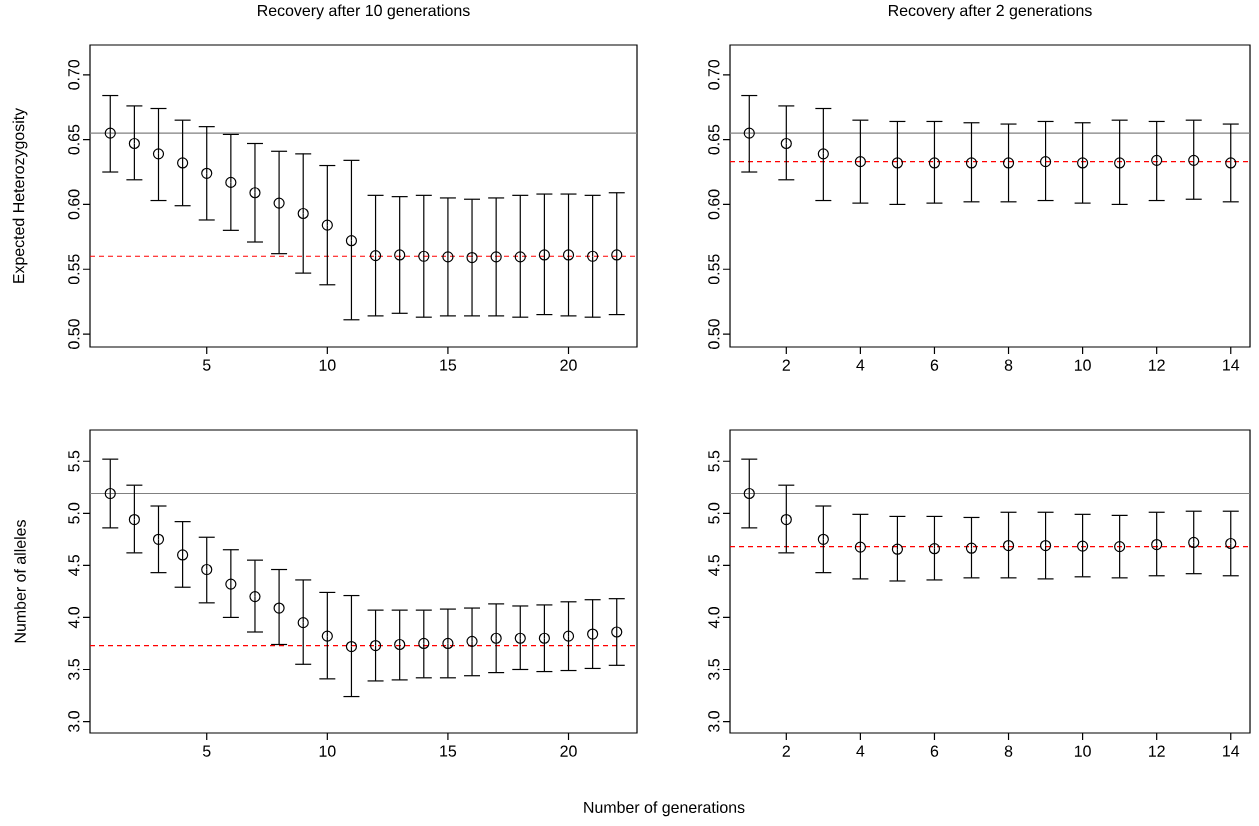 The width and height of the screenshot is (1259, 826). I want to click on x-axis-title: Number of generations, so click(664, 809).